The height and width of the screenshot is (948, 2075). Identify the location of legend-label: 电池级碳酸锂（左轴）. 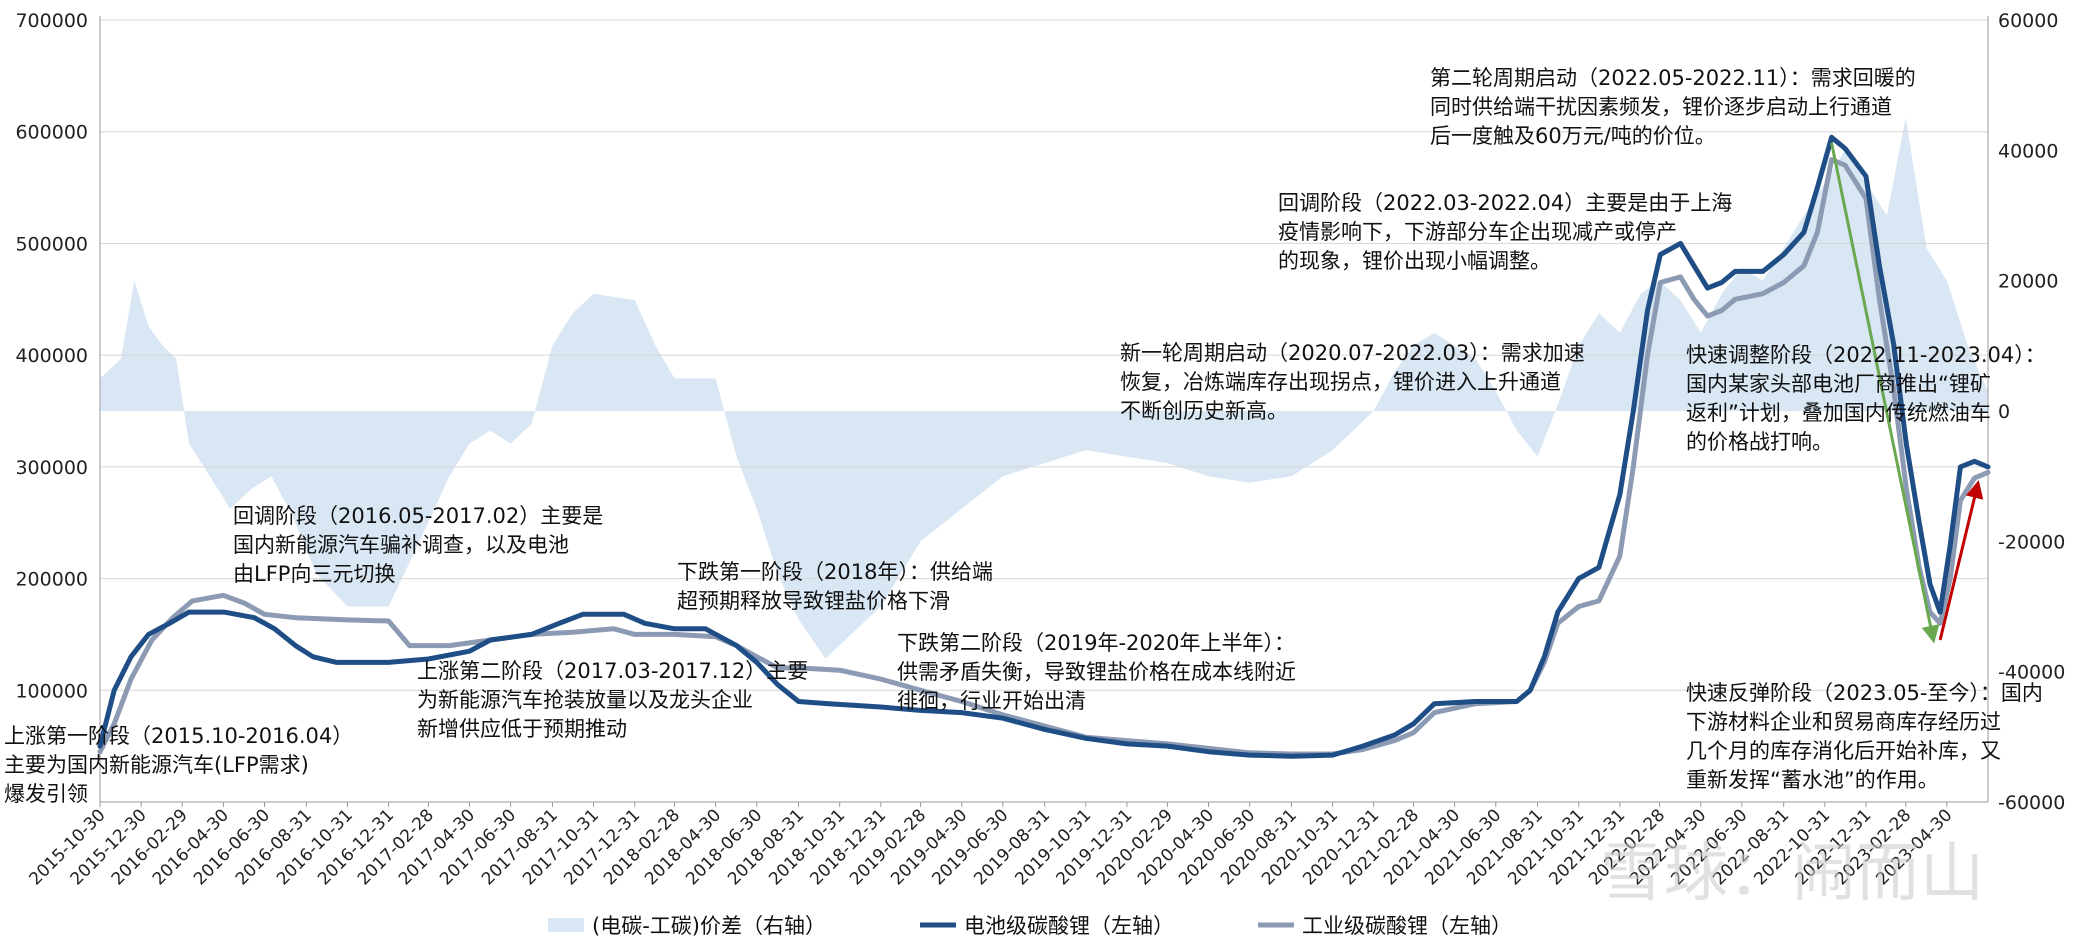
(1069, 926).